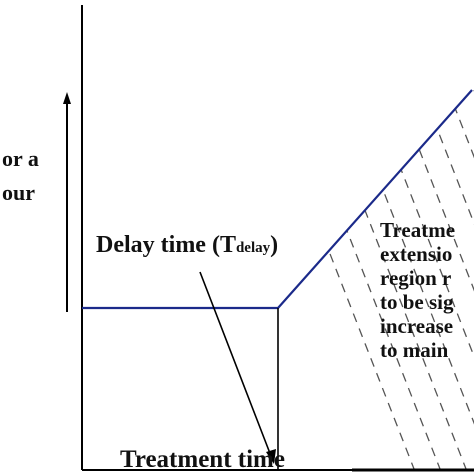 Image resolution: width=474 pixels, height=474 pixels. Describe the element at coordinates (18, 192) in the screenshot. I see `y-axis-label-line-2: our` at that location.